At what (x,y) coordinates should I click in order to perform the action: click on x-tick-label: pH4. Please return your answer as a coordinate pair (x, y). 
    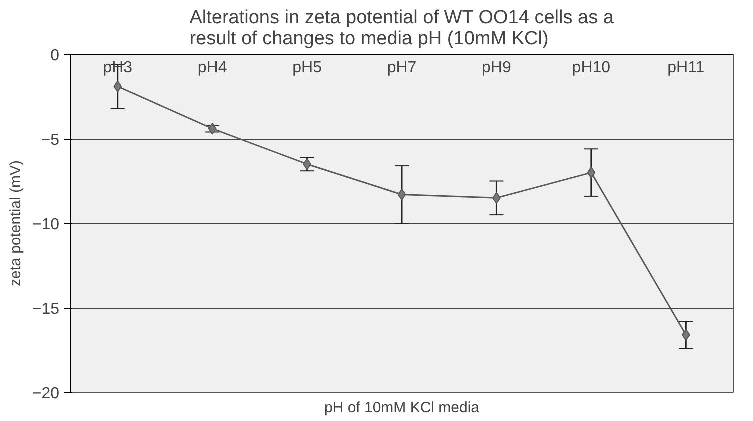
    Looking at the image, I should click on (213, 68).